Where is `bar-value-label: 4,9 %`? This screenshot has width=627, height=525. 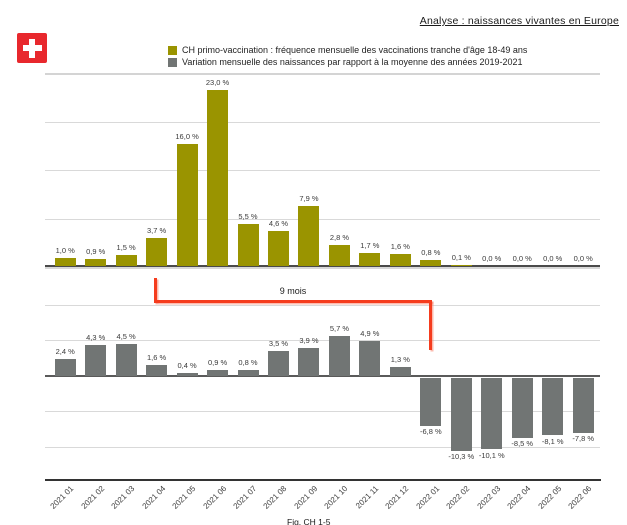
bar-value-label: 4,9 % is located at coordinates (370, 334).